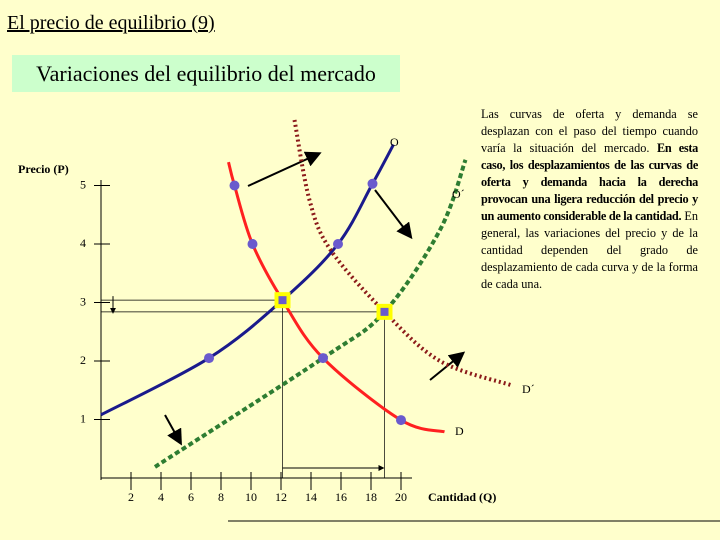 This screenshot has height=540, width=720. I want to click on curve-label: D, so click(459, 431).